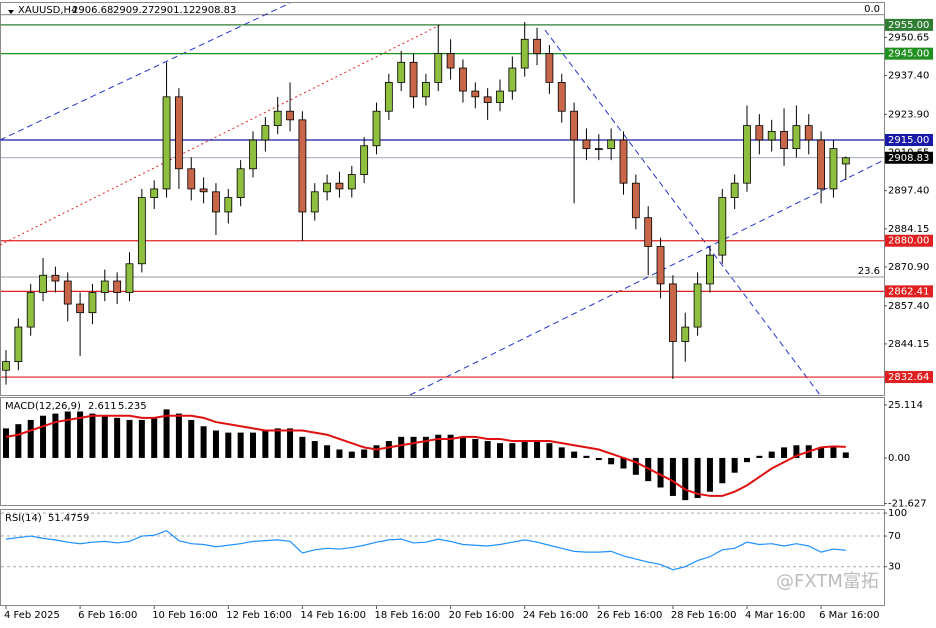 This screenshot has height=628, width=936. I want to click on x-tick-label: 18 Feb 16:00, so click(408, 615).